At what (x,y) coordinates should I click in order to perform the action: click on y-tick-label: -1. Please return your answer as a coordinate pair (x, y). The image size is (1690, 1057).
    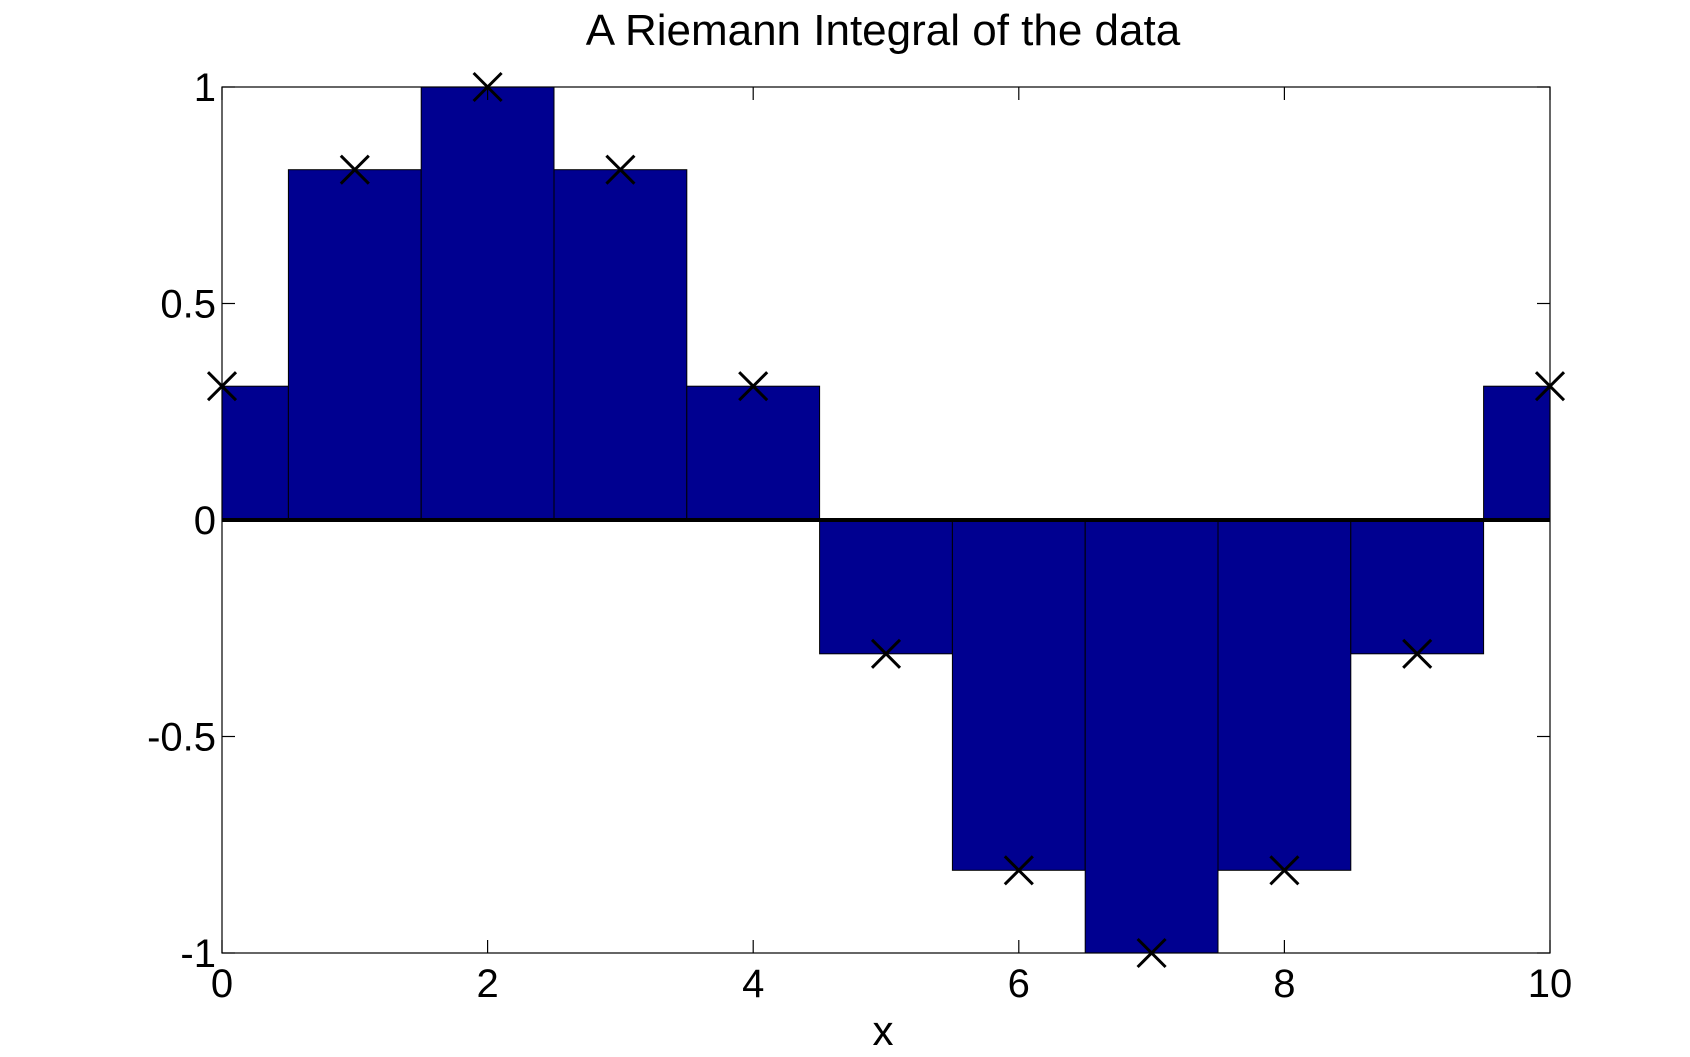
    Looking at the image, I should click on (198, 954).